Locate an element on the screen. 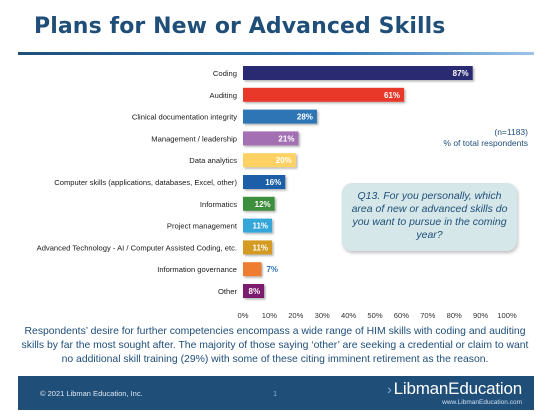  x-tick-label: 50% is located at coordinates (374, 315).